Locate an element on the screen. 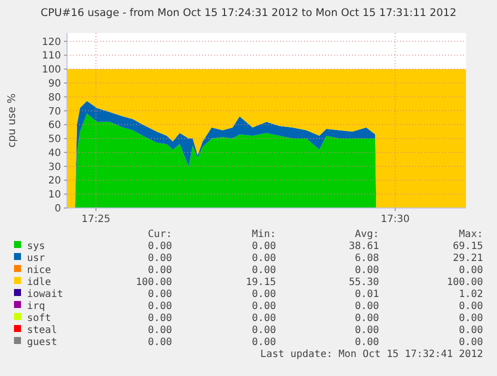 Image resolution: width=497 pixels, height=376 pixels. y-tick-label: 30 is located at coordinates (54, 167).